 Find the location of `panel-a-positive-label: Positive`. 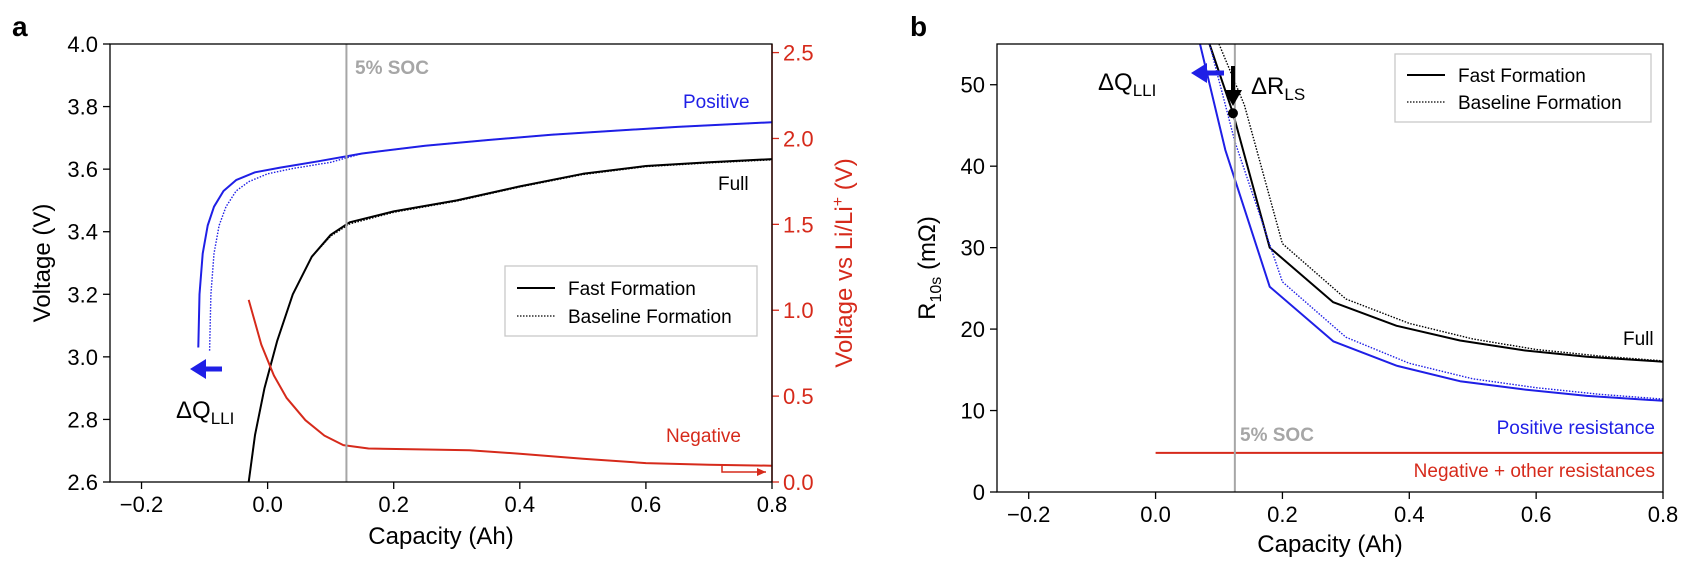

panel-a-positive-label: Positive is located at coordinates (716, 102).